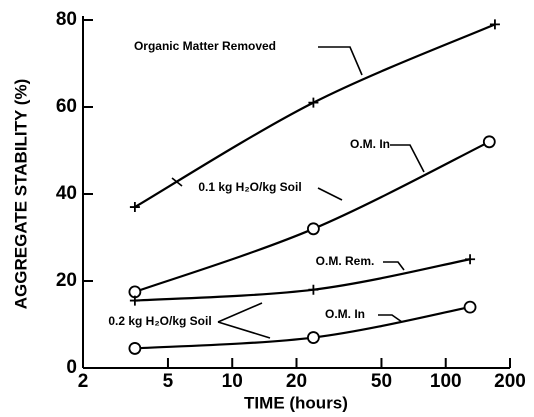 The height and width of the screenshot is (417, 534). I want to click on series-label: Organic Matter Removed, so click(205, 46).